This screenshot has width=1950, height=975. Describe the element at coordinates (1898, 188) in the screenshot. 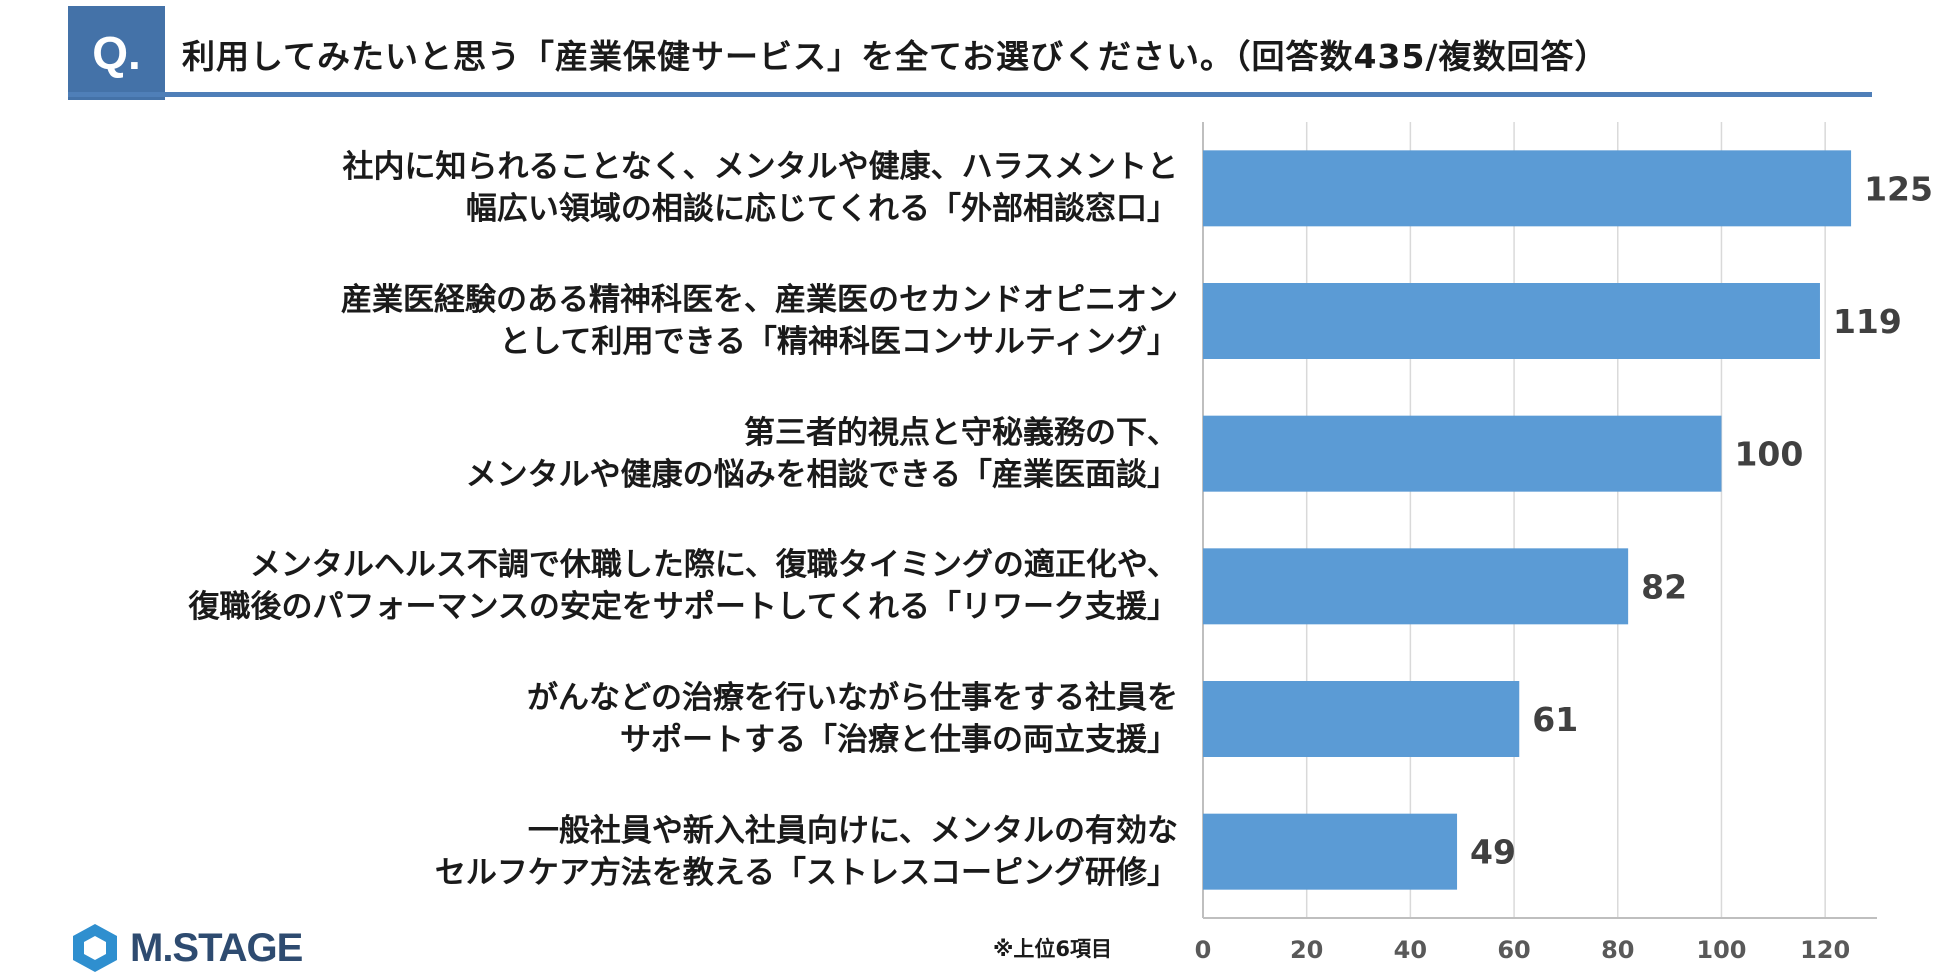

I see `data-label-0: 125` at that location.